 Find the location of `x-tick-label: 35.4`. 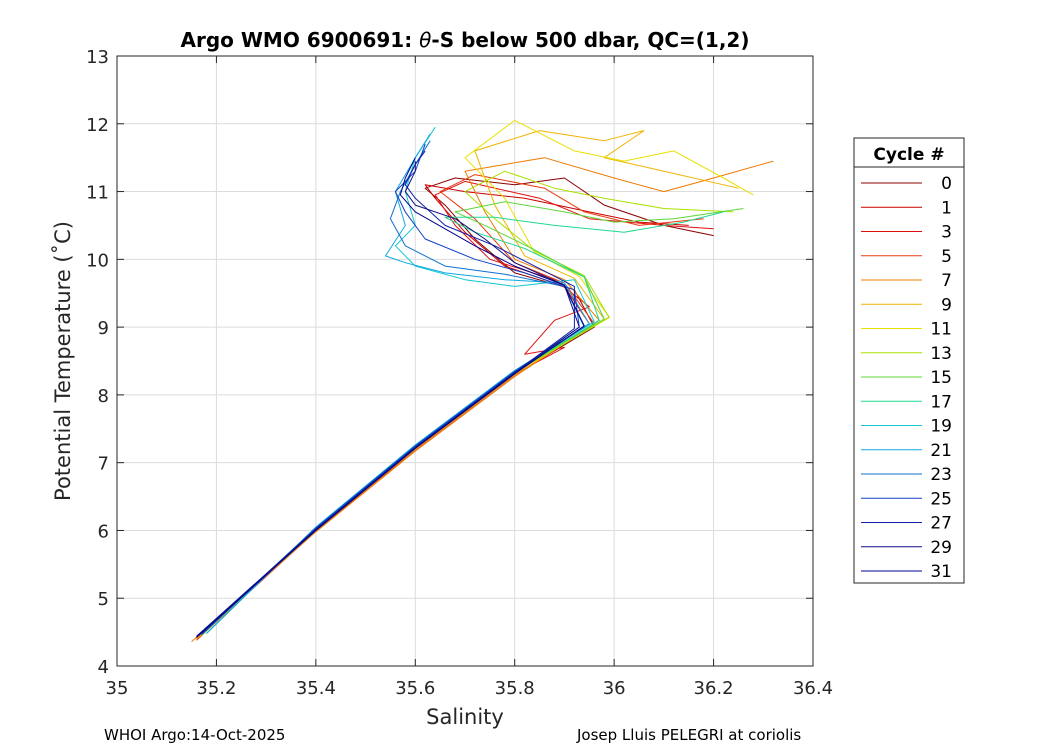

x-tick-label: 35.4 is located at coordinates (316, 688).